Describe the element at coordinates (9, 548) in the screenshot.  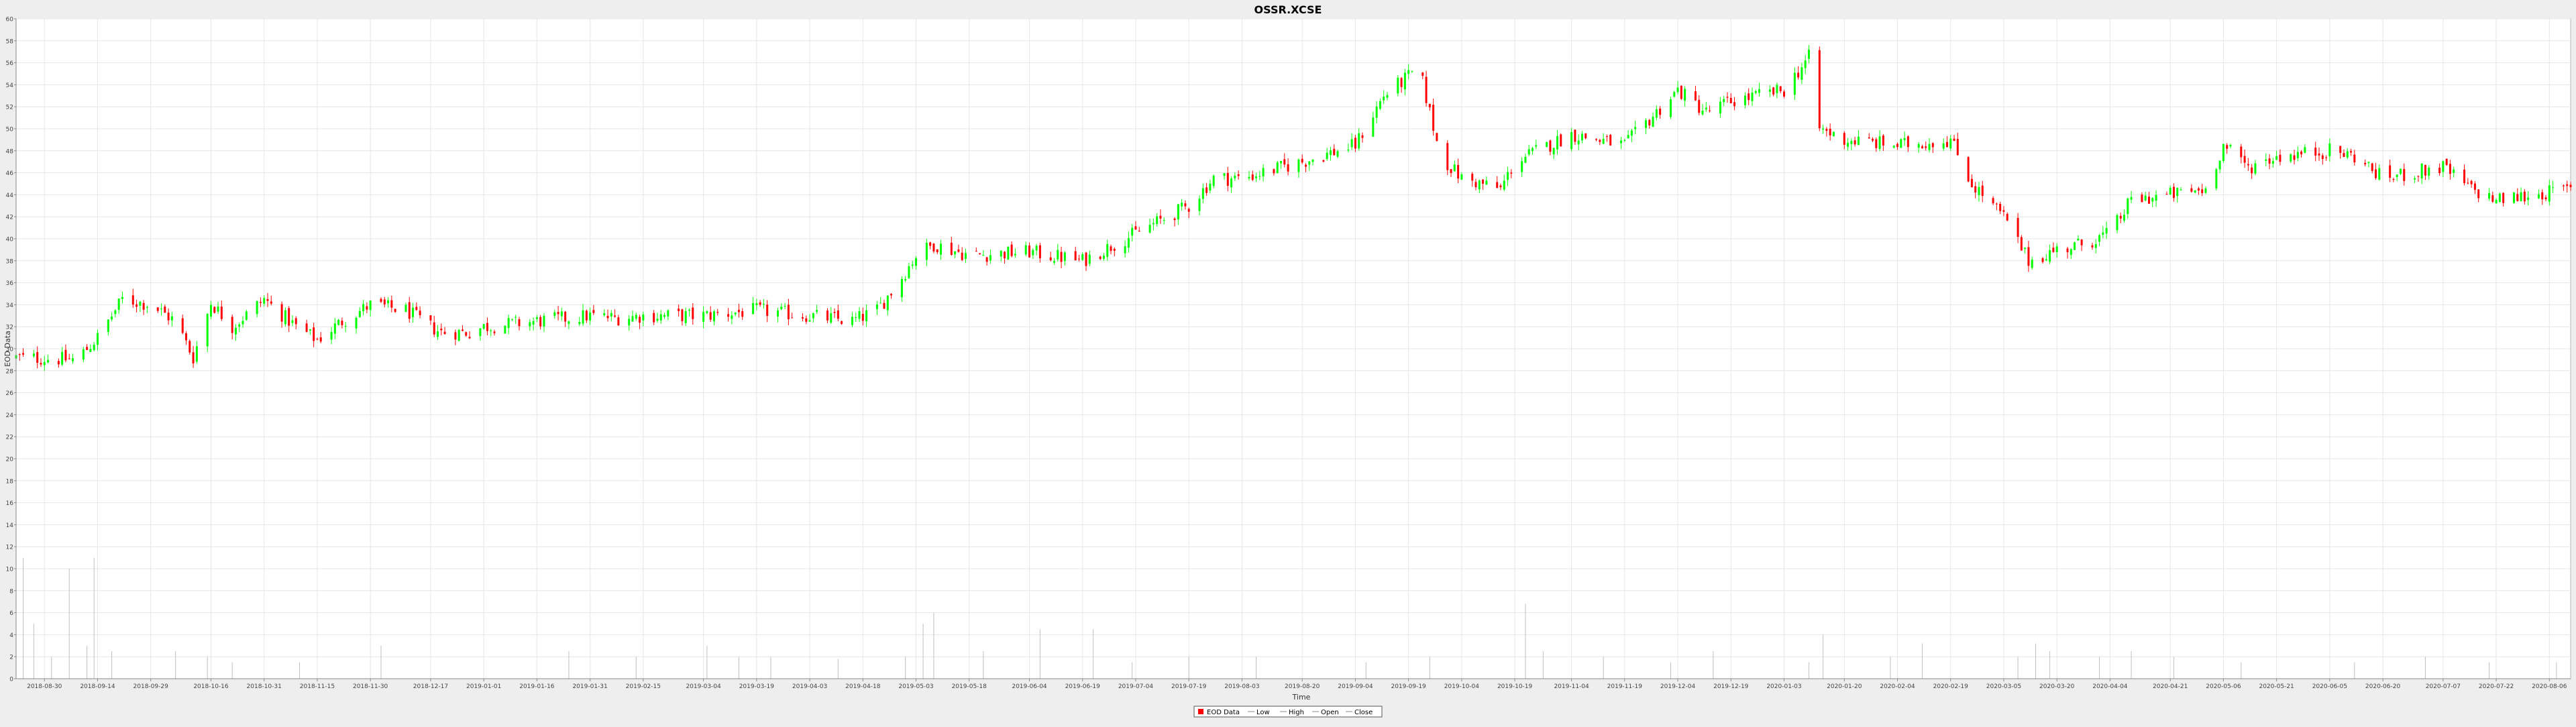
I see `y-tick-label: 12` at that location.